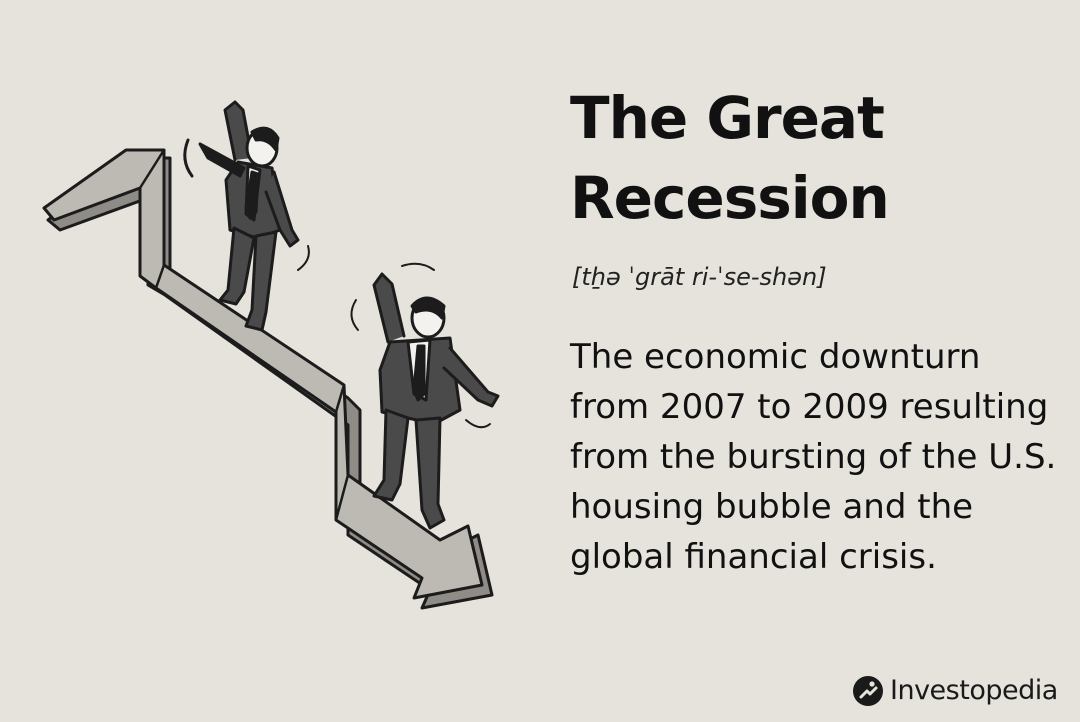 The width and height of the screenshot is (1080, 722). Describe the element at coordinates (730, 198) in the screenshot. I see `title-line-2: Recession` at that location.